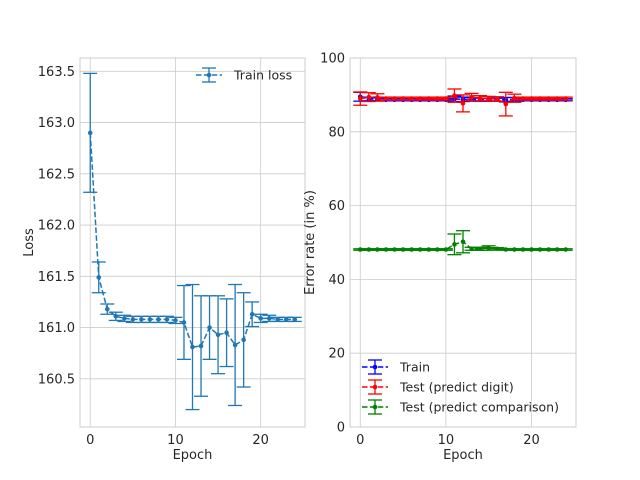 Image resolution: width=640 pixels, height=480 pixels. I want to click on legend-label-train: Train, so click(414, 367).